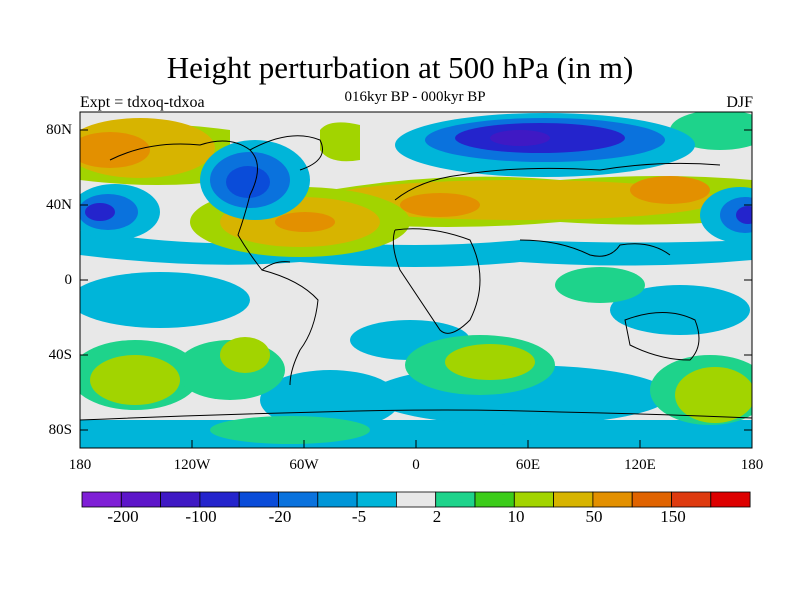  Describe the element at coordinates (673, 516) in the screenshot. I see `colorbar-label: 150` at that location.